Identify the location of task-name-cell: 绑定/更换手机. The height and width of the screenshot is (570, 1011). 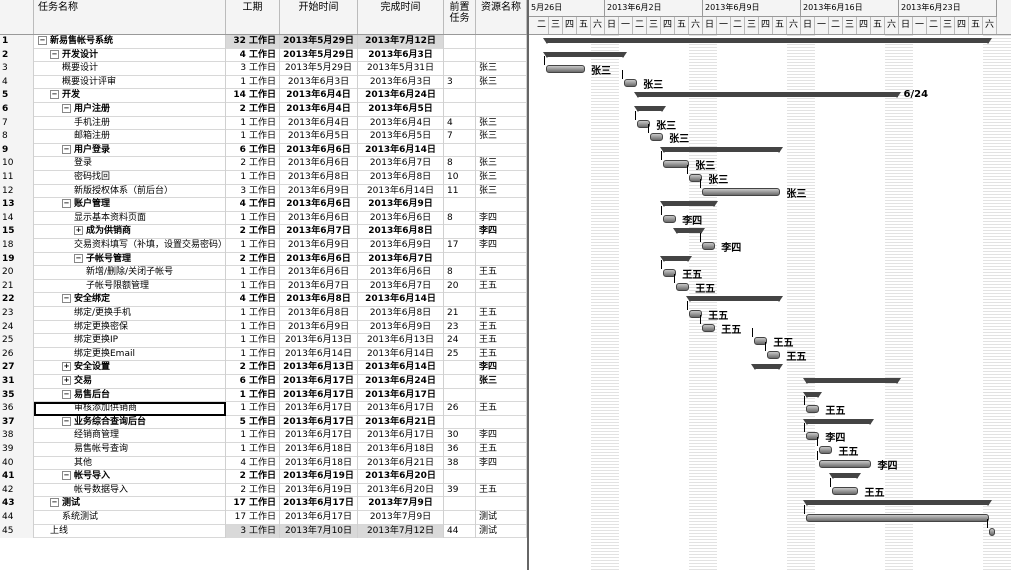
(130, 314).